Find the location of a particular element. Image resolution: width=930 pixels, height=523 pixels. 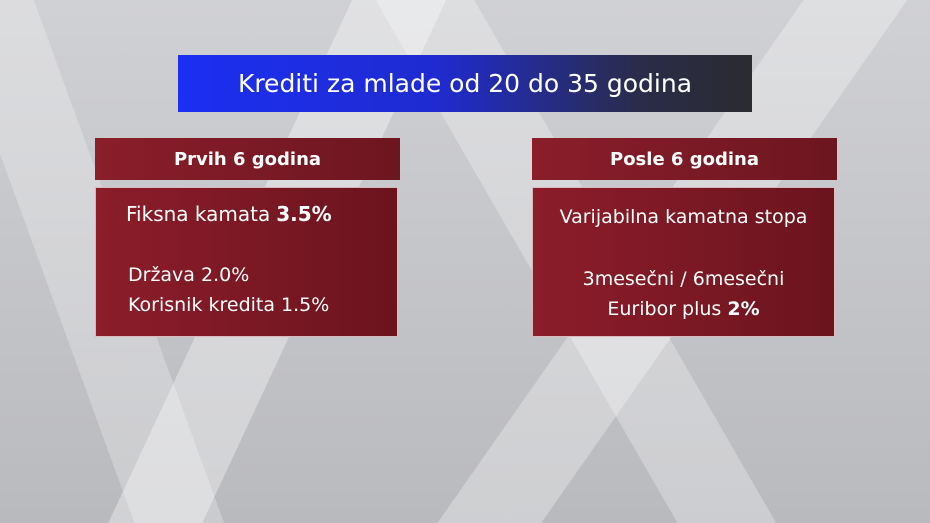

line-text: Korisnik kredita 1.5% is located at coordinates (229, 305).